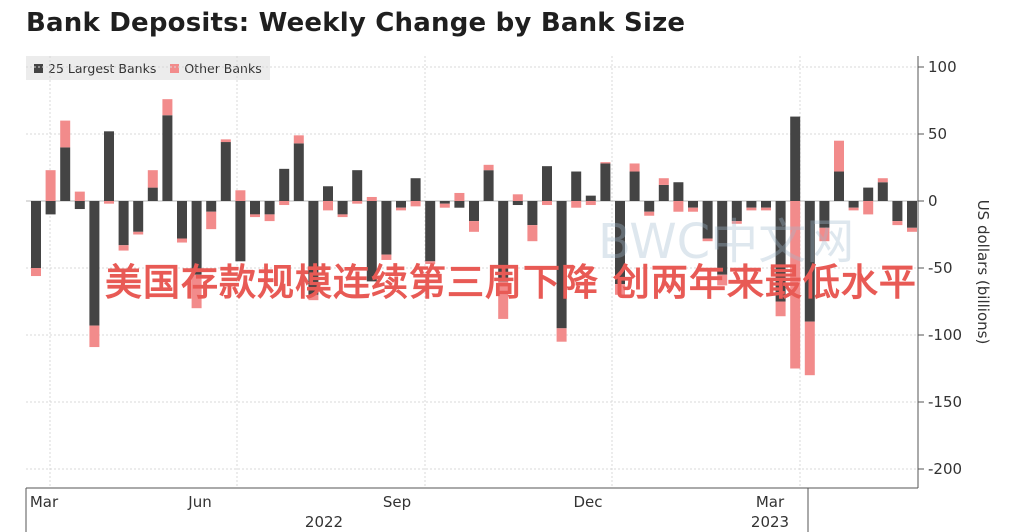 This screenshot has height=532, width=1022. Describe the element at coordinates (397, 502) in the screenshot. I see `x-tick-label: Sep` at that location.